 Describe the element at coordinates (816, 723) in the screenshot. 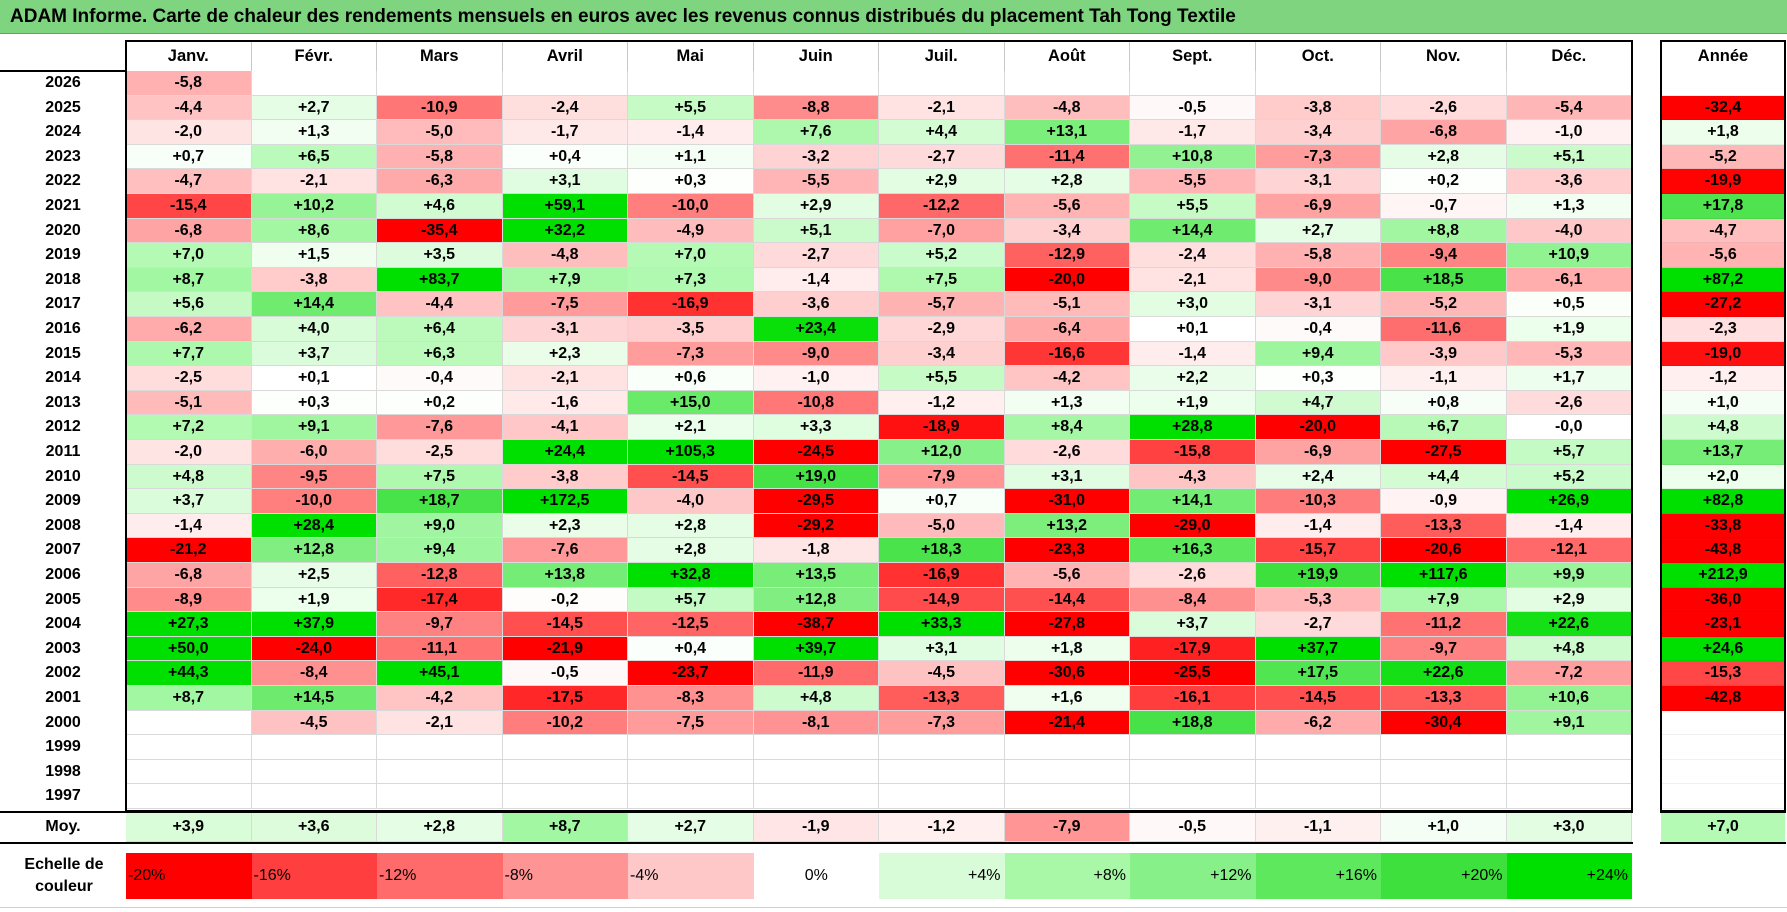

I see `heatmap-cell: -8,1` at that location.